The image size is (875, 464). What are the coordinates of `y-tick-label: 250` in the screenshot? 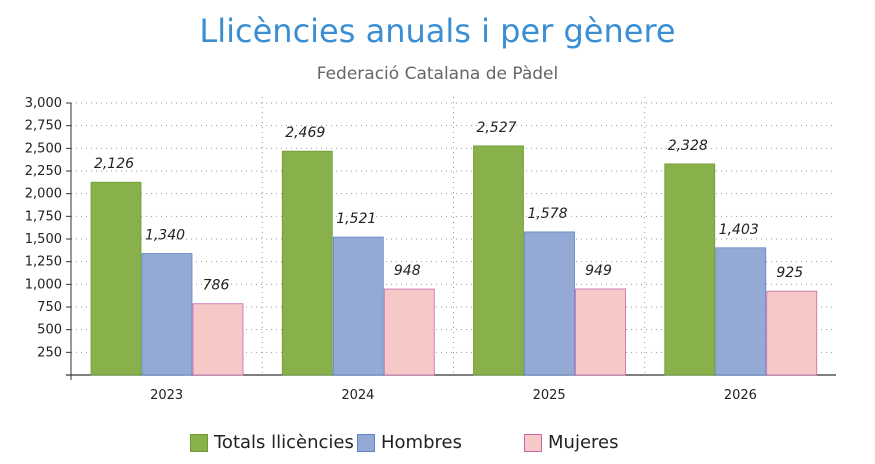 It's located at (49, 352).